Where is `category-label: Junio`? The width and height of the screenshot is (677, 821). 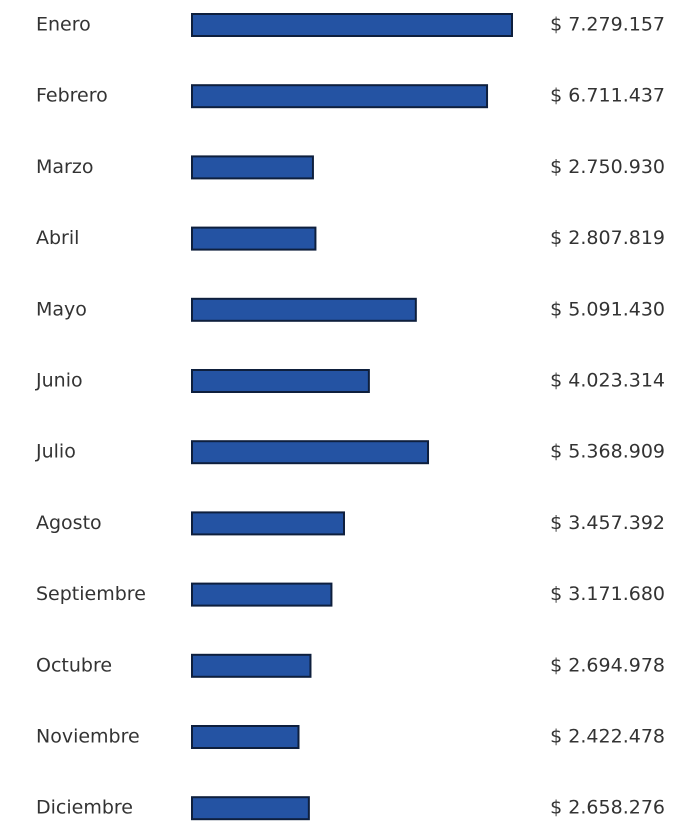
category-label: Junio is located at coordinates (59, 381).